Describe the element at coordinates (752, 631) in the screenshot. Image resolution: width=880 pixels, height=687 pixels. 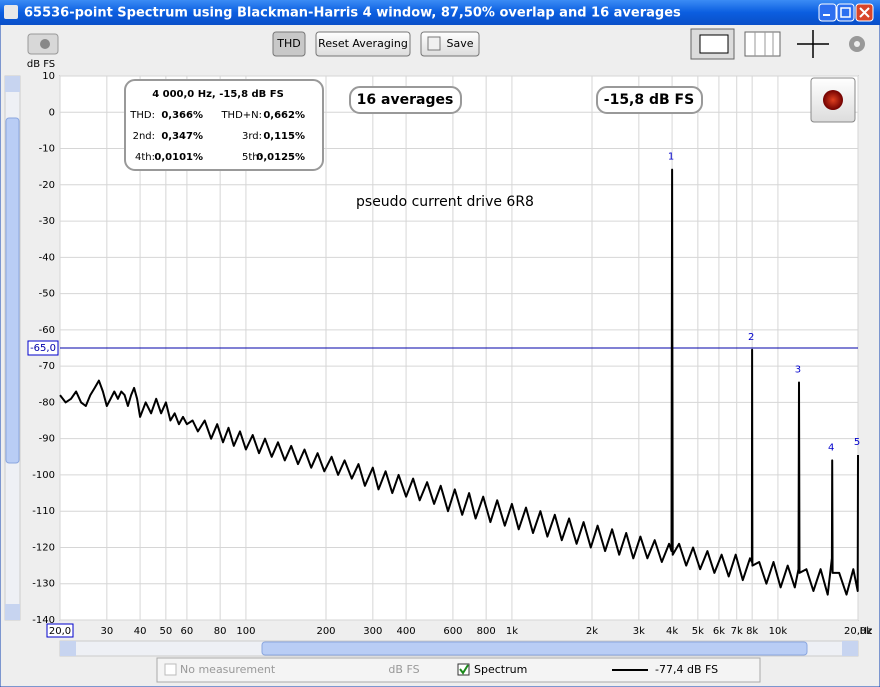
I see `x-tick-label: 8k` at that location.